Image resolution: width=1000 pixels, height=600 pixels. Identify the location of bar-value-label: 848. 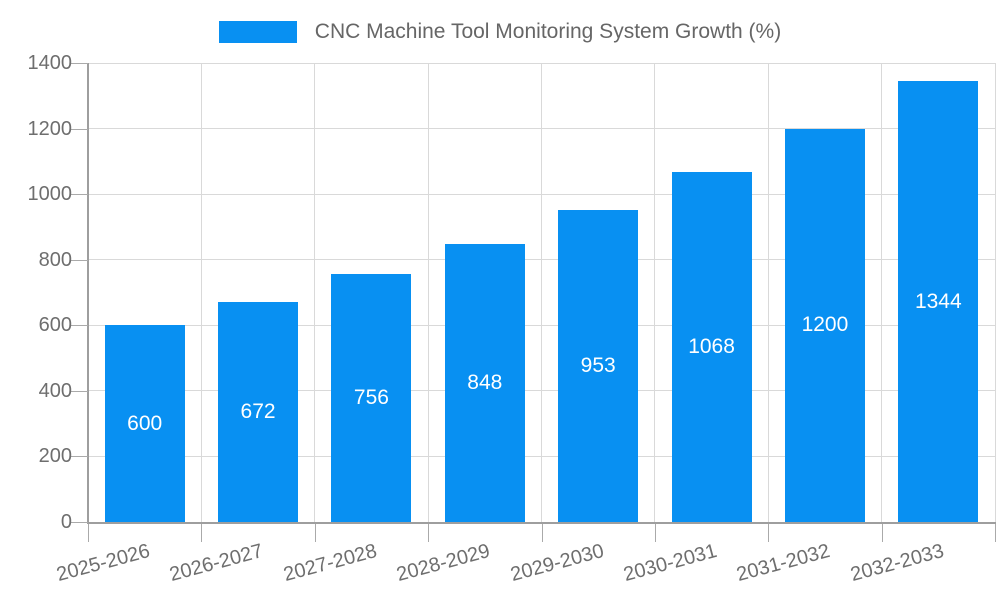
(485, 382).